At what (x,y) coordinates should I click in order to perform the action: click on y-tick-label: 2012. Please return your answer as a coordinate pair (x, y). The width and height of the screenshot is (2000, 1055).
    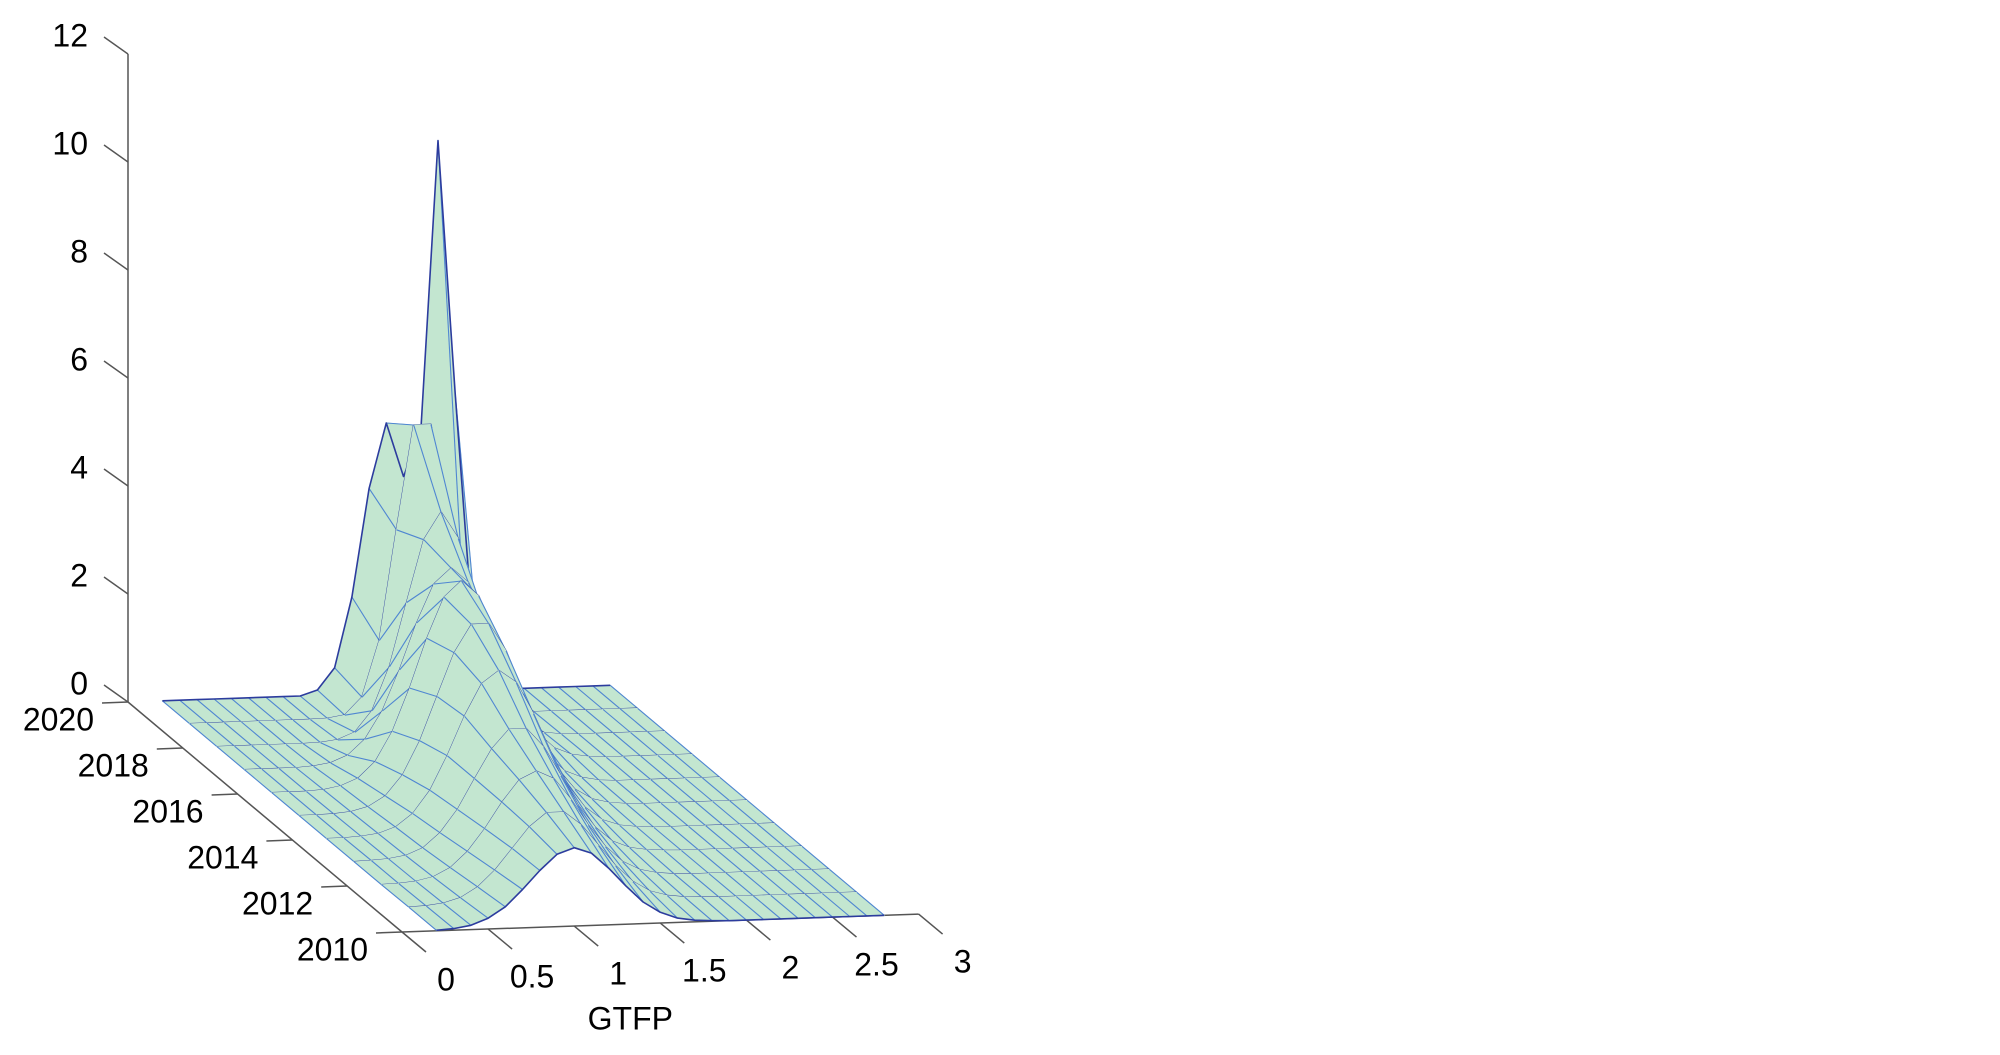
    Looking at the image, I should click on (277, 903).